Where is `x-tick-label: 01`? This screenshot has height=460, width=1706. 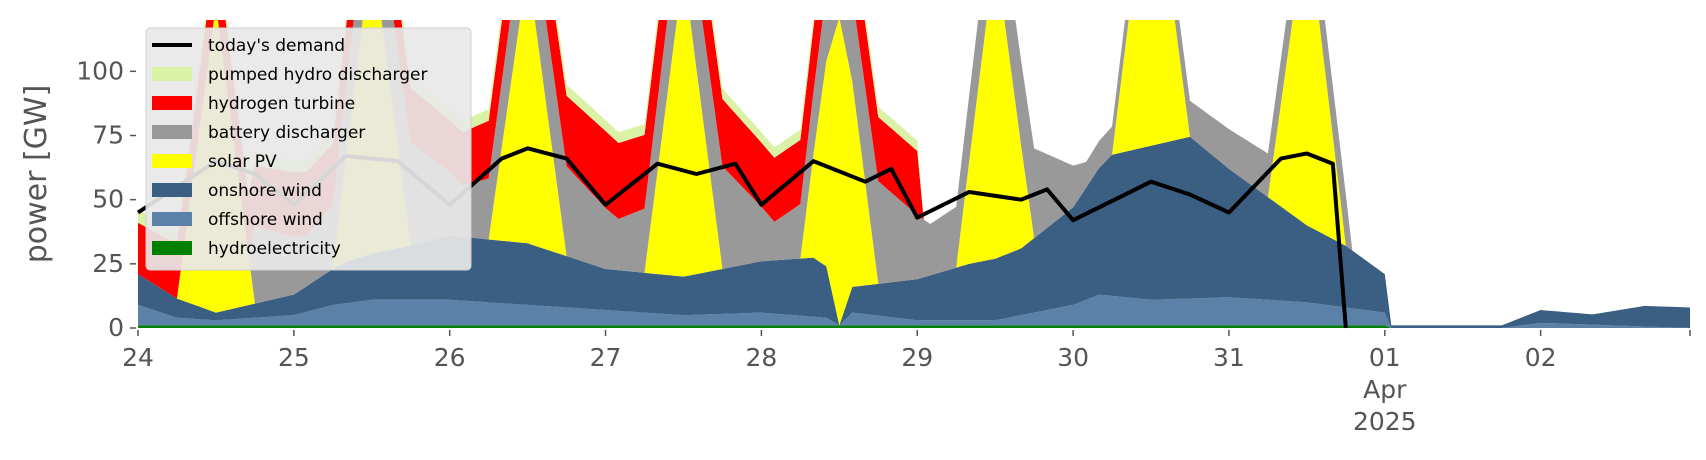
x-tick-label: 01 is located at coordinates (1385, 357).